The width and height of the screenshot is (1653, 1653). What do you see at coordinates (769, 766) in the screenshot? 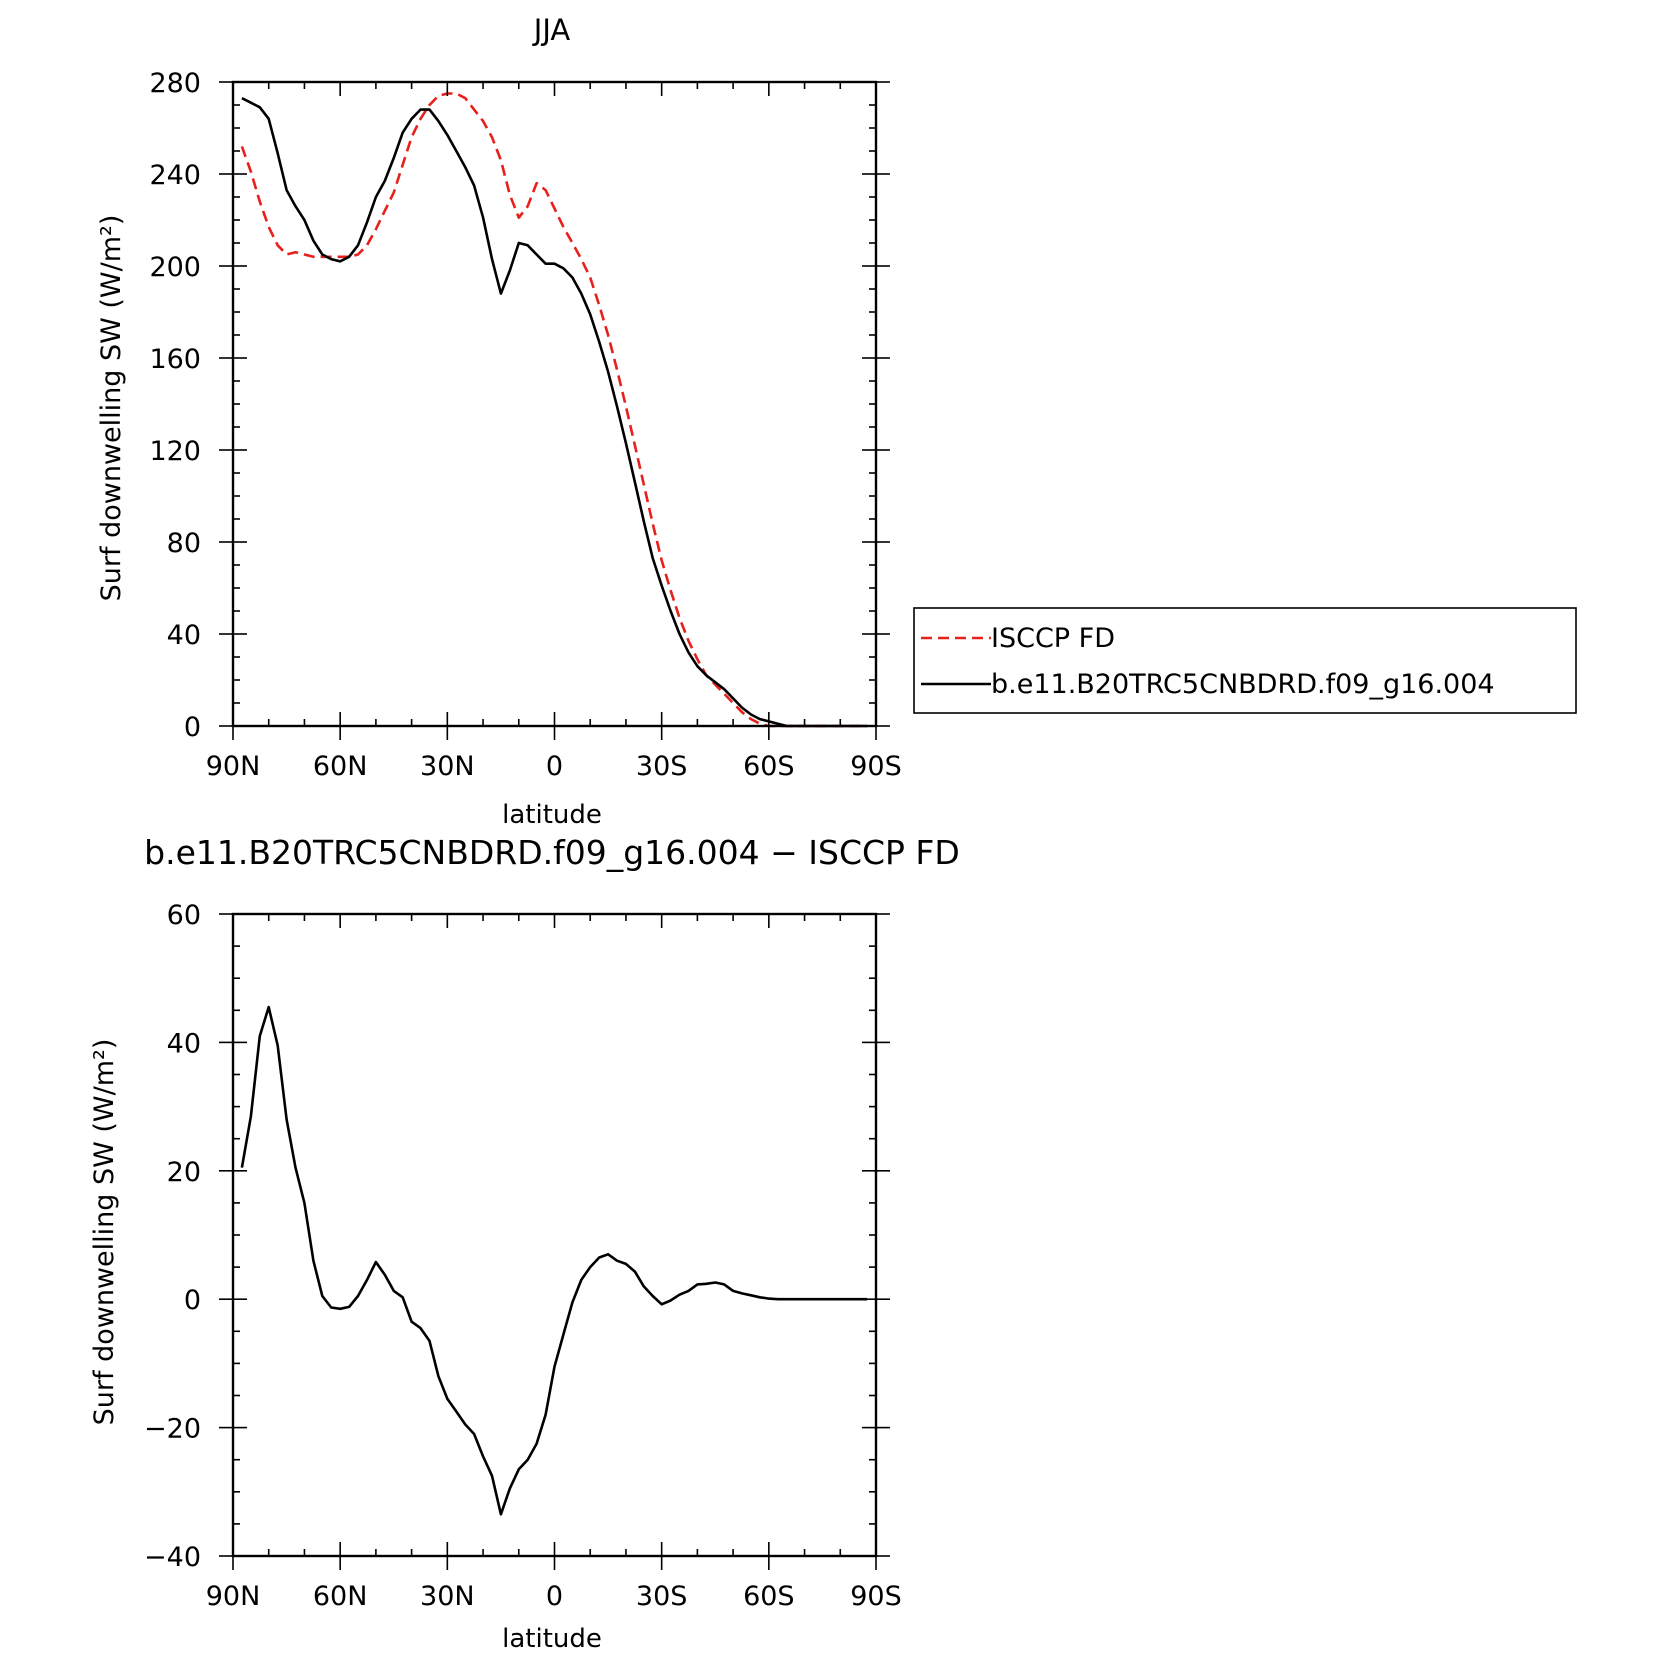
I see `top-x-tick-label: 60S` at bounding box center [769, 766].